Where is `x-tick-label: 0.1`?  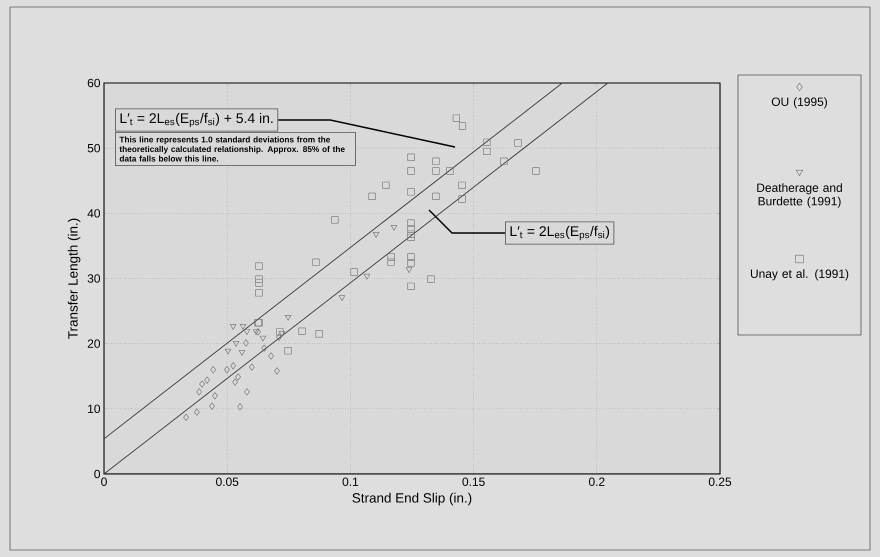 x-tick-label: 0.1 is located at coordinates (350, 482).